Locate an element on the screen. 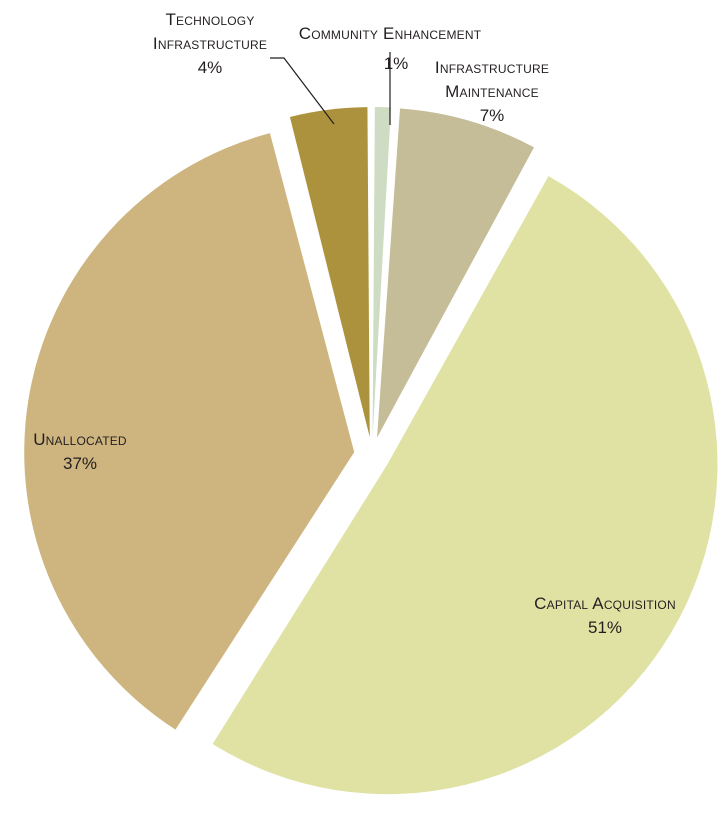 The width and height of the screenshot is (722, 831). slice-label-line: Capital Acquisition is located at coordinates (605, 603).